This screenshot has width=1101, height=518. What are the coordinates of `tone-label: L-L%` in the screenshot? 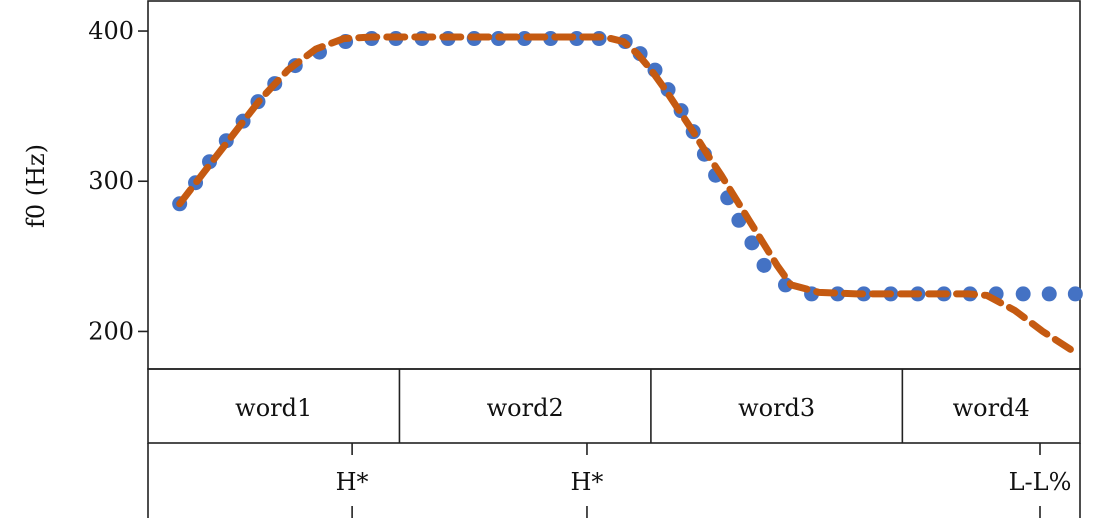 It's located at (1040, 482).